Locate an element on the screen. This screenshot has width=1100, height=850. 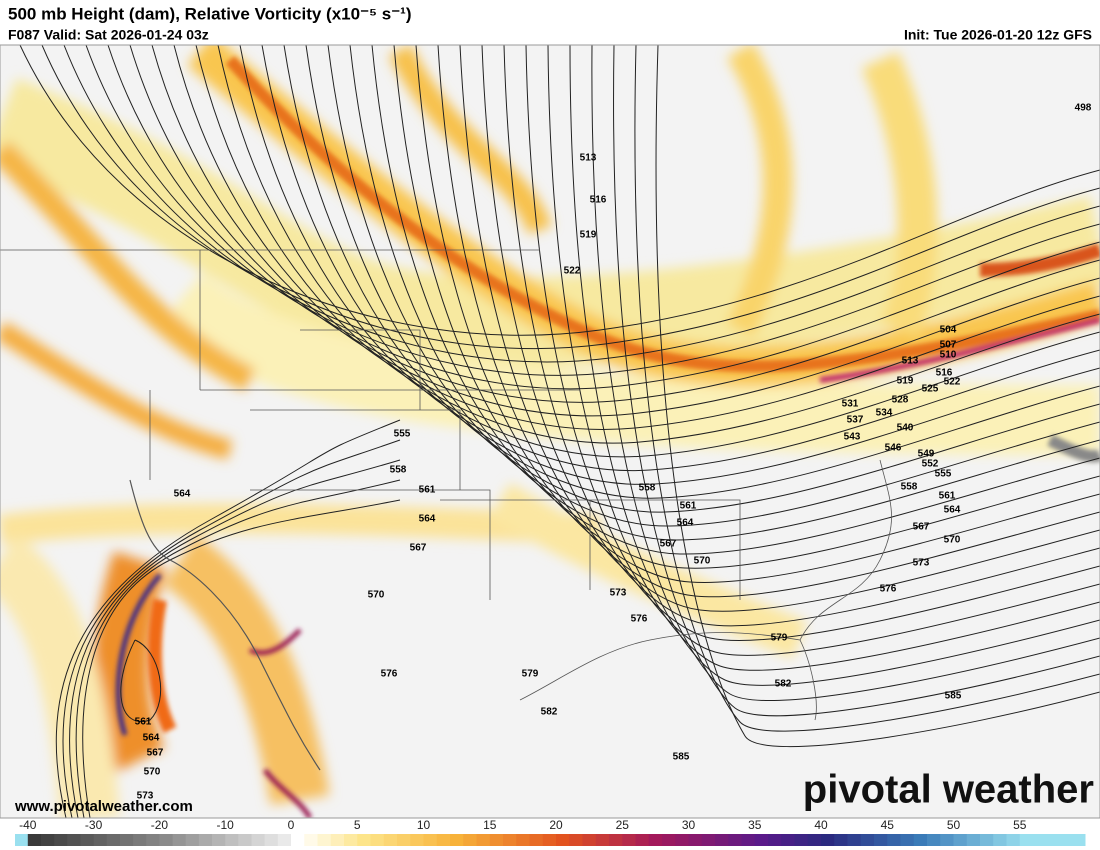
colorbar-tick-label: 35 is located at coordinates (755, 825).